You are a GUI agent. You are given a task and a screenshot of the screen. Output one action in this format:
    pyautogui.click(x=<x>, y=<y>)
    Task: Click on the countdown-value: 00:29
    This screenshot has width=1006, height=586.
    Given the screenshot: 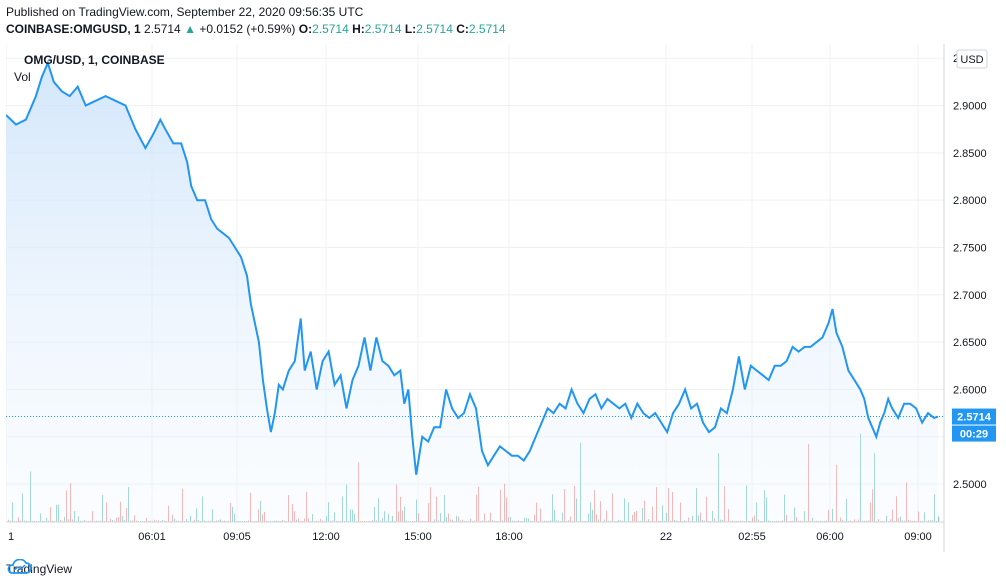 What is the action you would take?
    pyautogui.click(x=974, y=435)
    